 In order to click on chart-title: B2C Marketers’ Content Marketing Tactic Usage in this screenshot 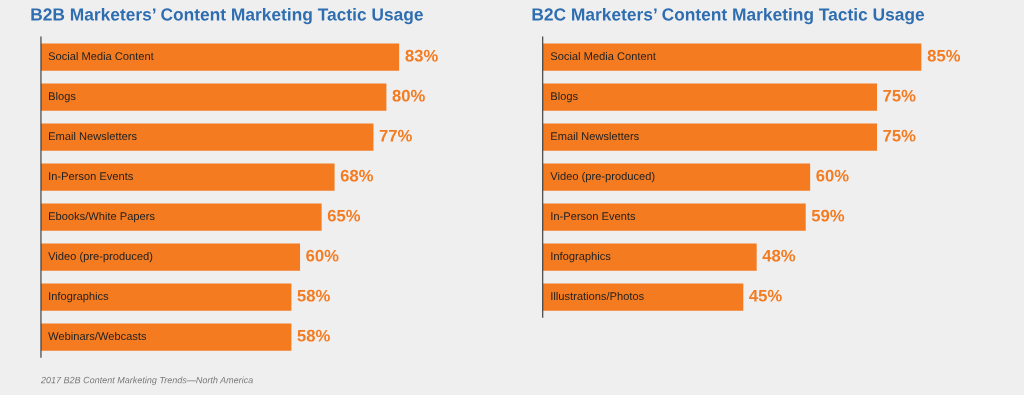, I will do `click(728, 16)`.